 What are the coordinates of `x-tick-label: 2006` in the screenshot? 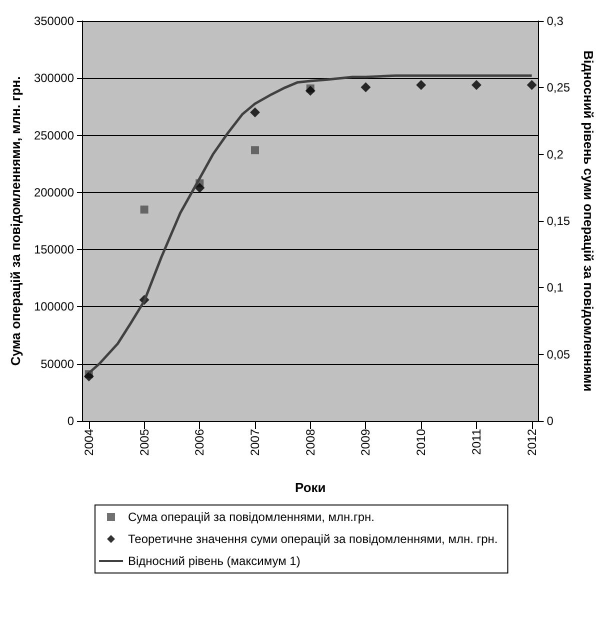 It's located at (199, 442).